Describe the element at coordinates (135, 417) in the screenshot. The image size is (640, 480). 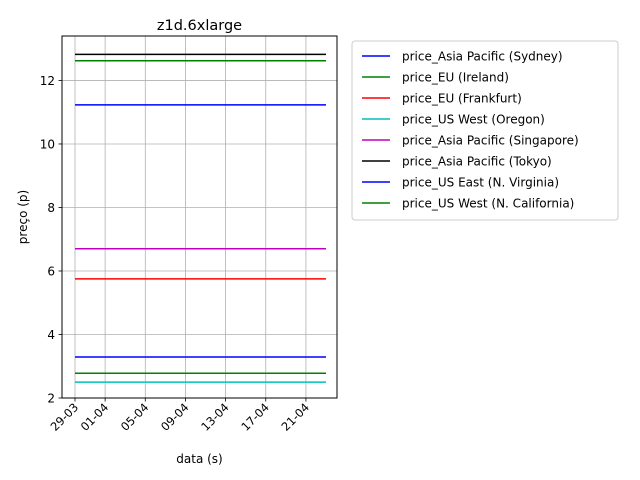
I see `x-tick-label: 05-04` at that location.